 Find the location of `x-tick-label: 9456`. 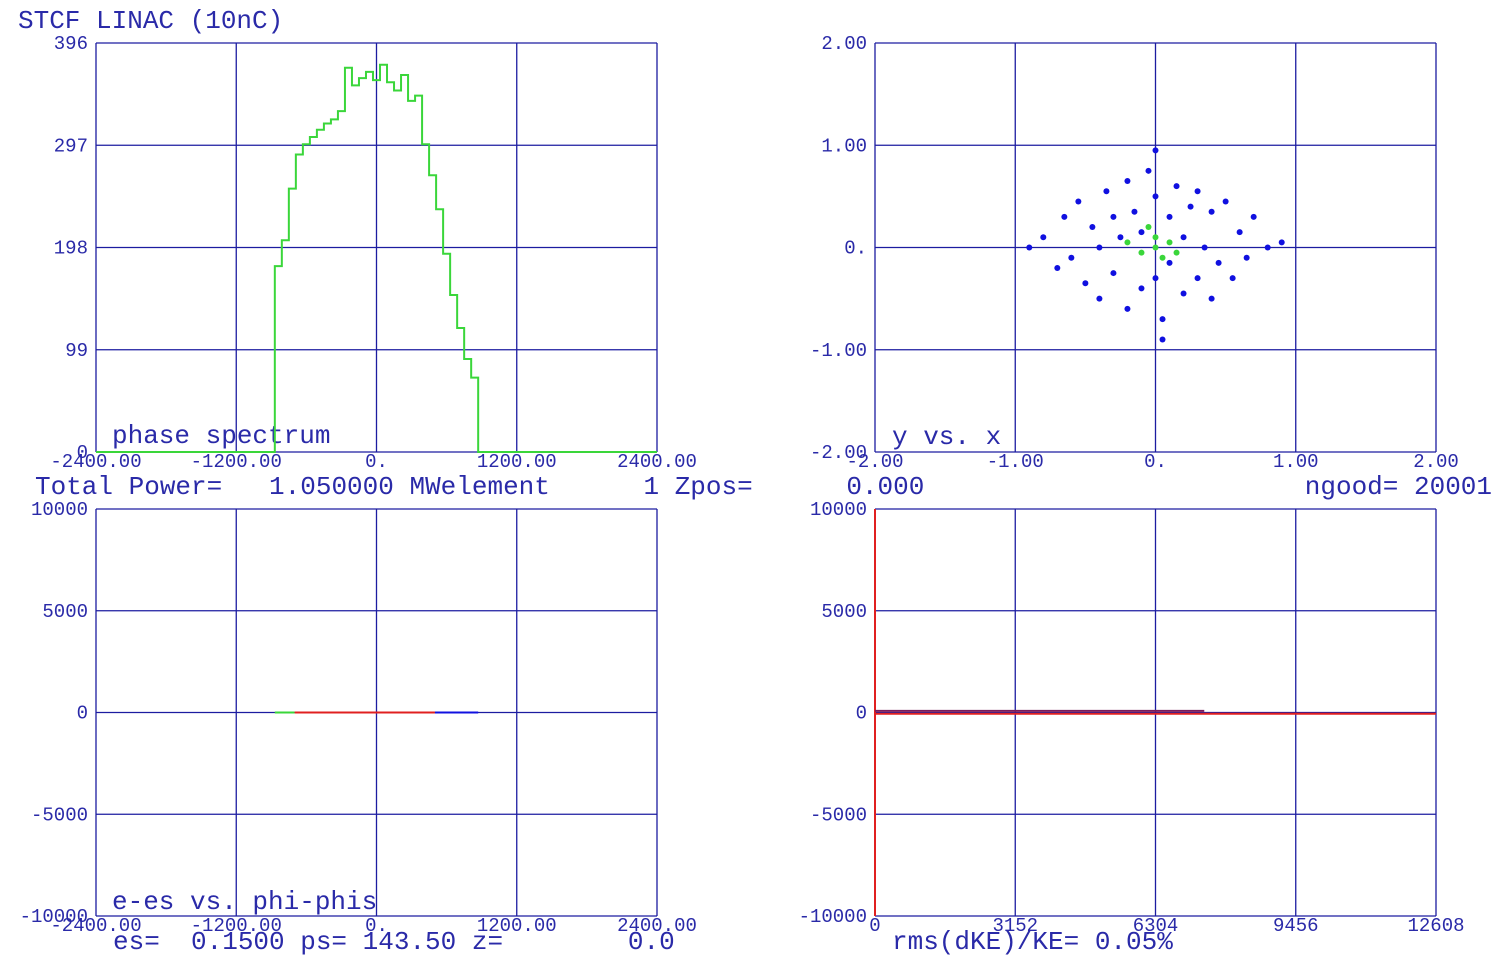

x-tick-label: 9456 is located at coordinates (1296, 926).